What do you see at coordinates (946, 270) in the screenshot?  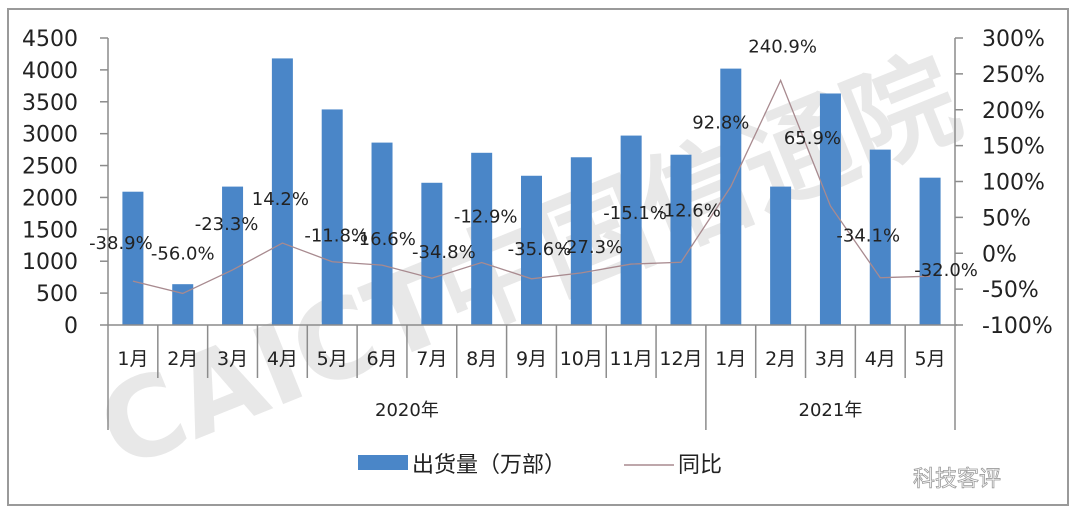 I see `data-label: -32.0%` at bounding box center [946, 270].